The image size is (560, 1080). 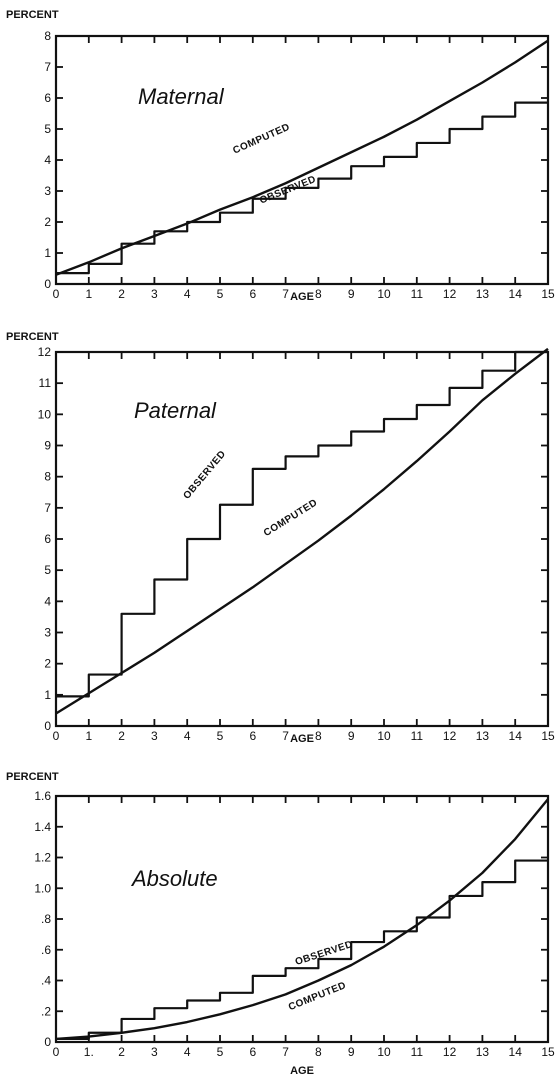 I want to click on y-tick-label: .8, so click(x=46, y=919).